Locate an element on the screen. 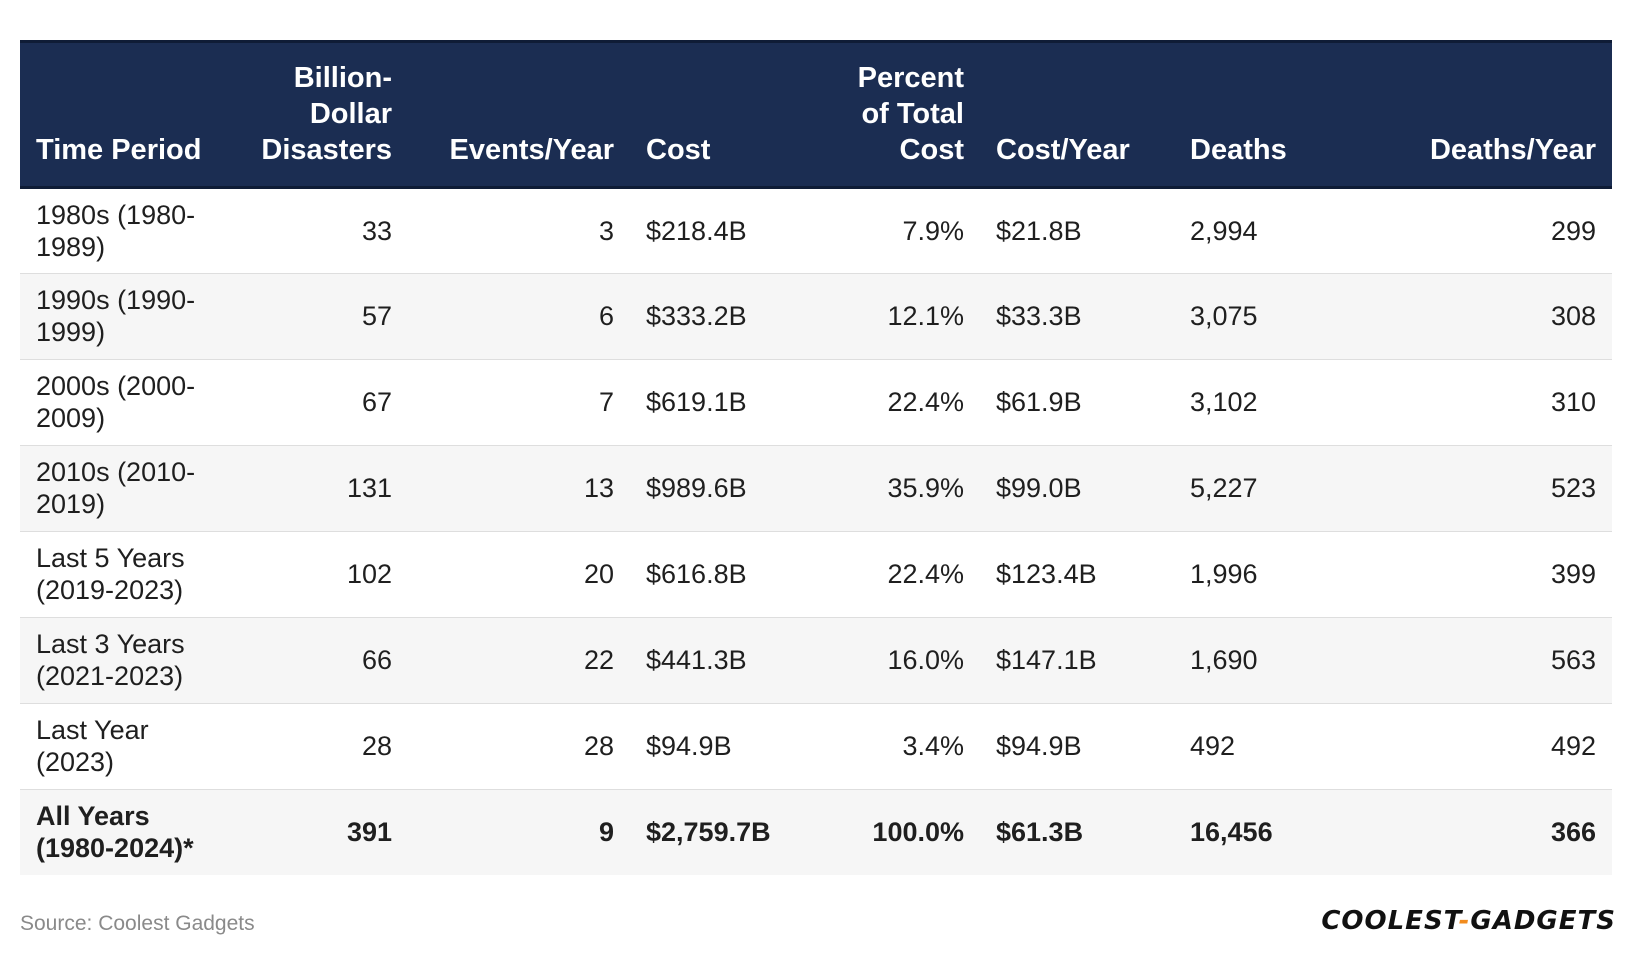 This screenshot has width=1632, height=960. table-cell: $21.8B is located at coordinates (1077, 230).